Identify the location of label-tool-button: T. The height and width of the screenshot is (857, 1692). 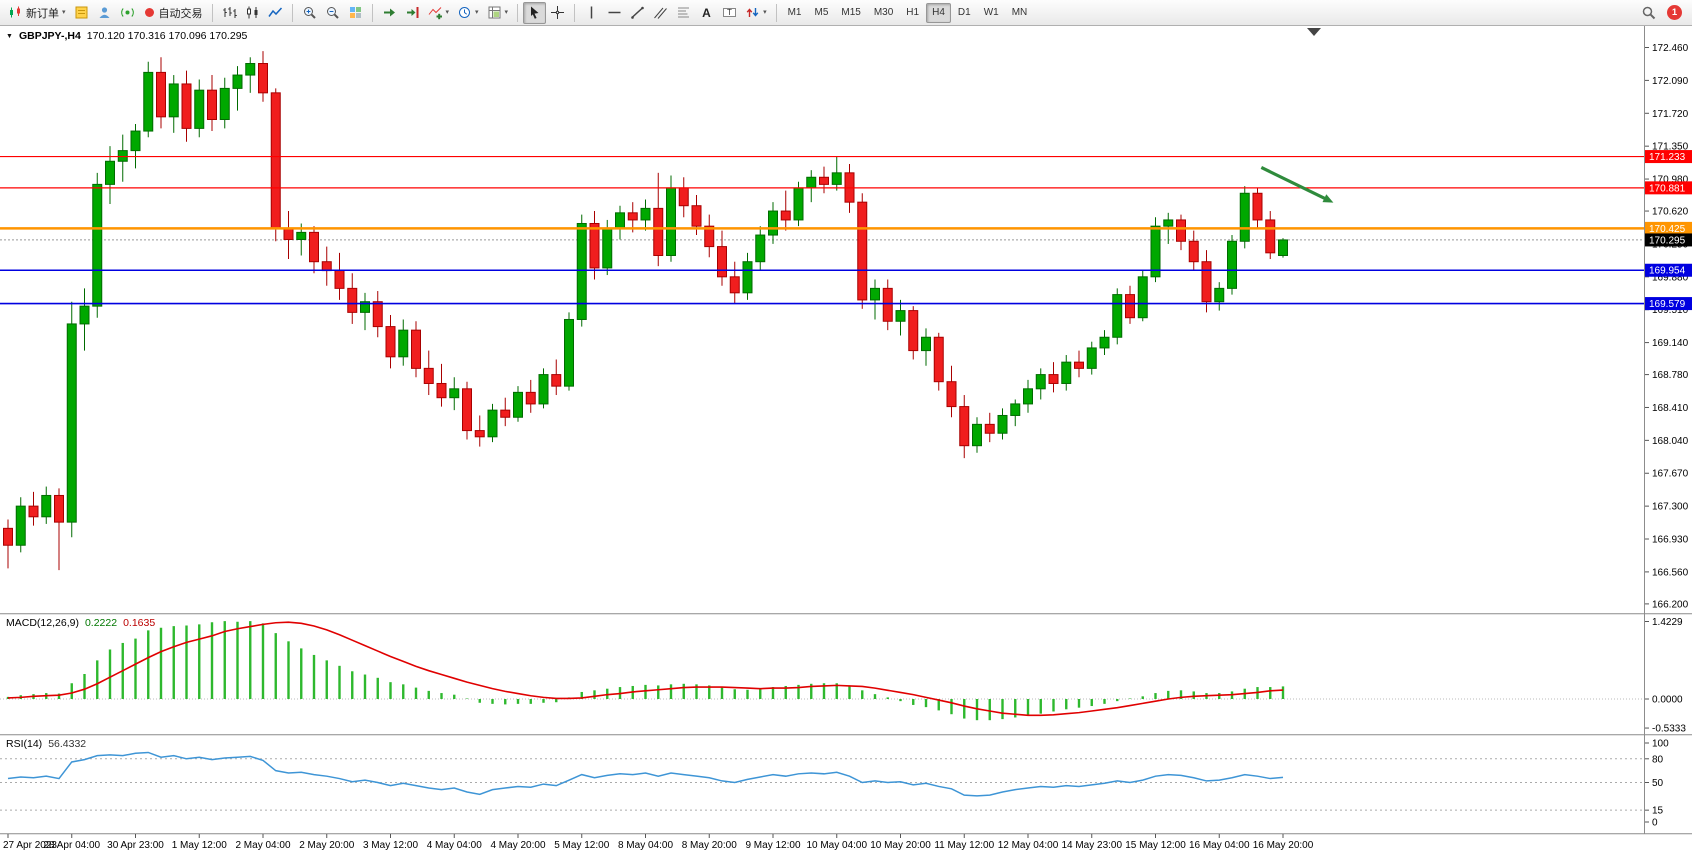
(729, 13).